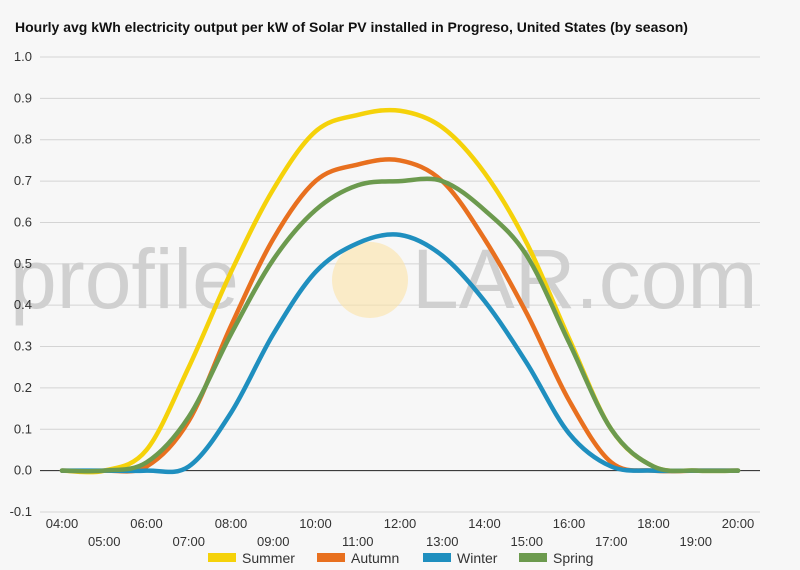  What do you see at coordinates (23, 346) in the screenshot?
I see `y-tick-label: 0.3` at bounding box center [23, 346].